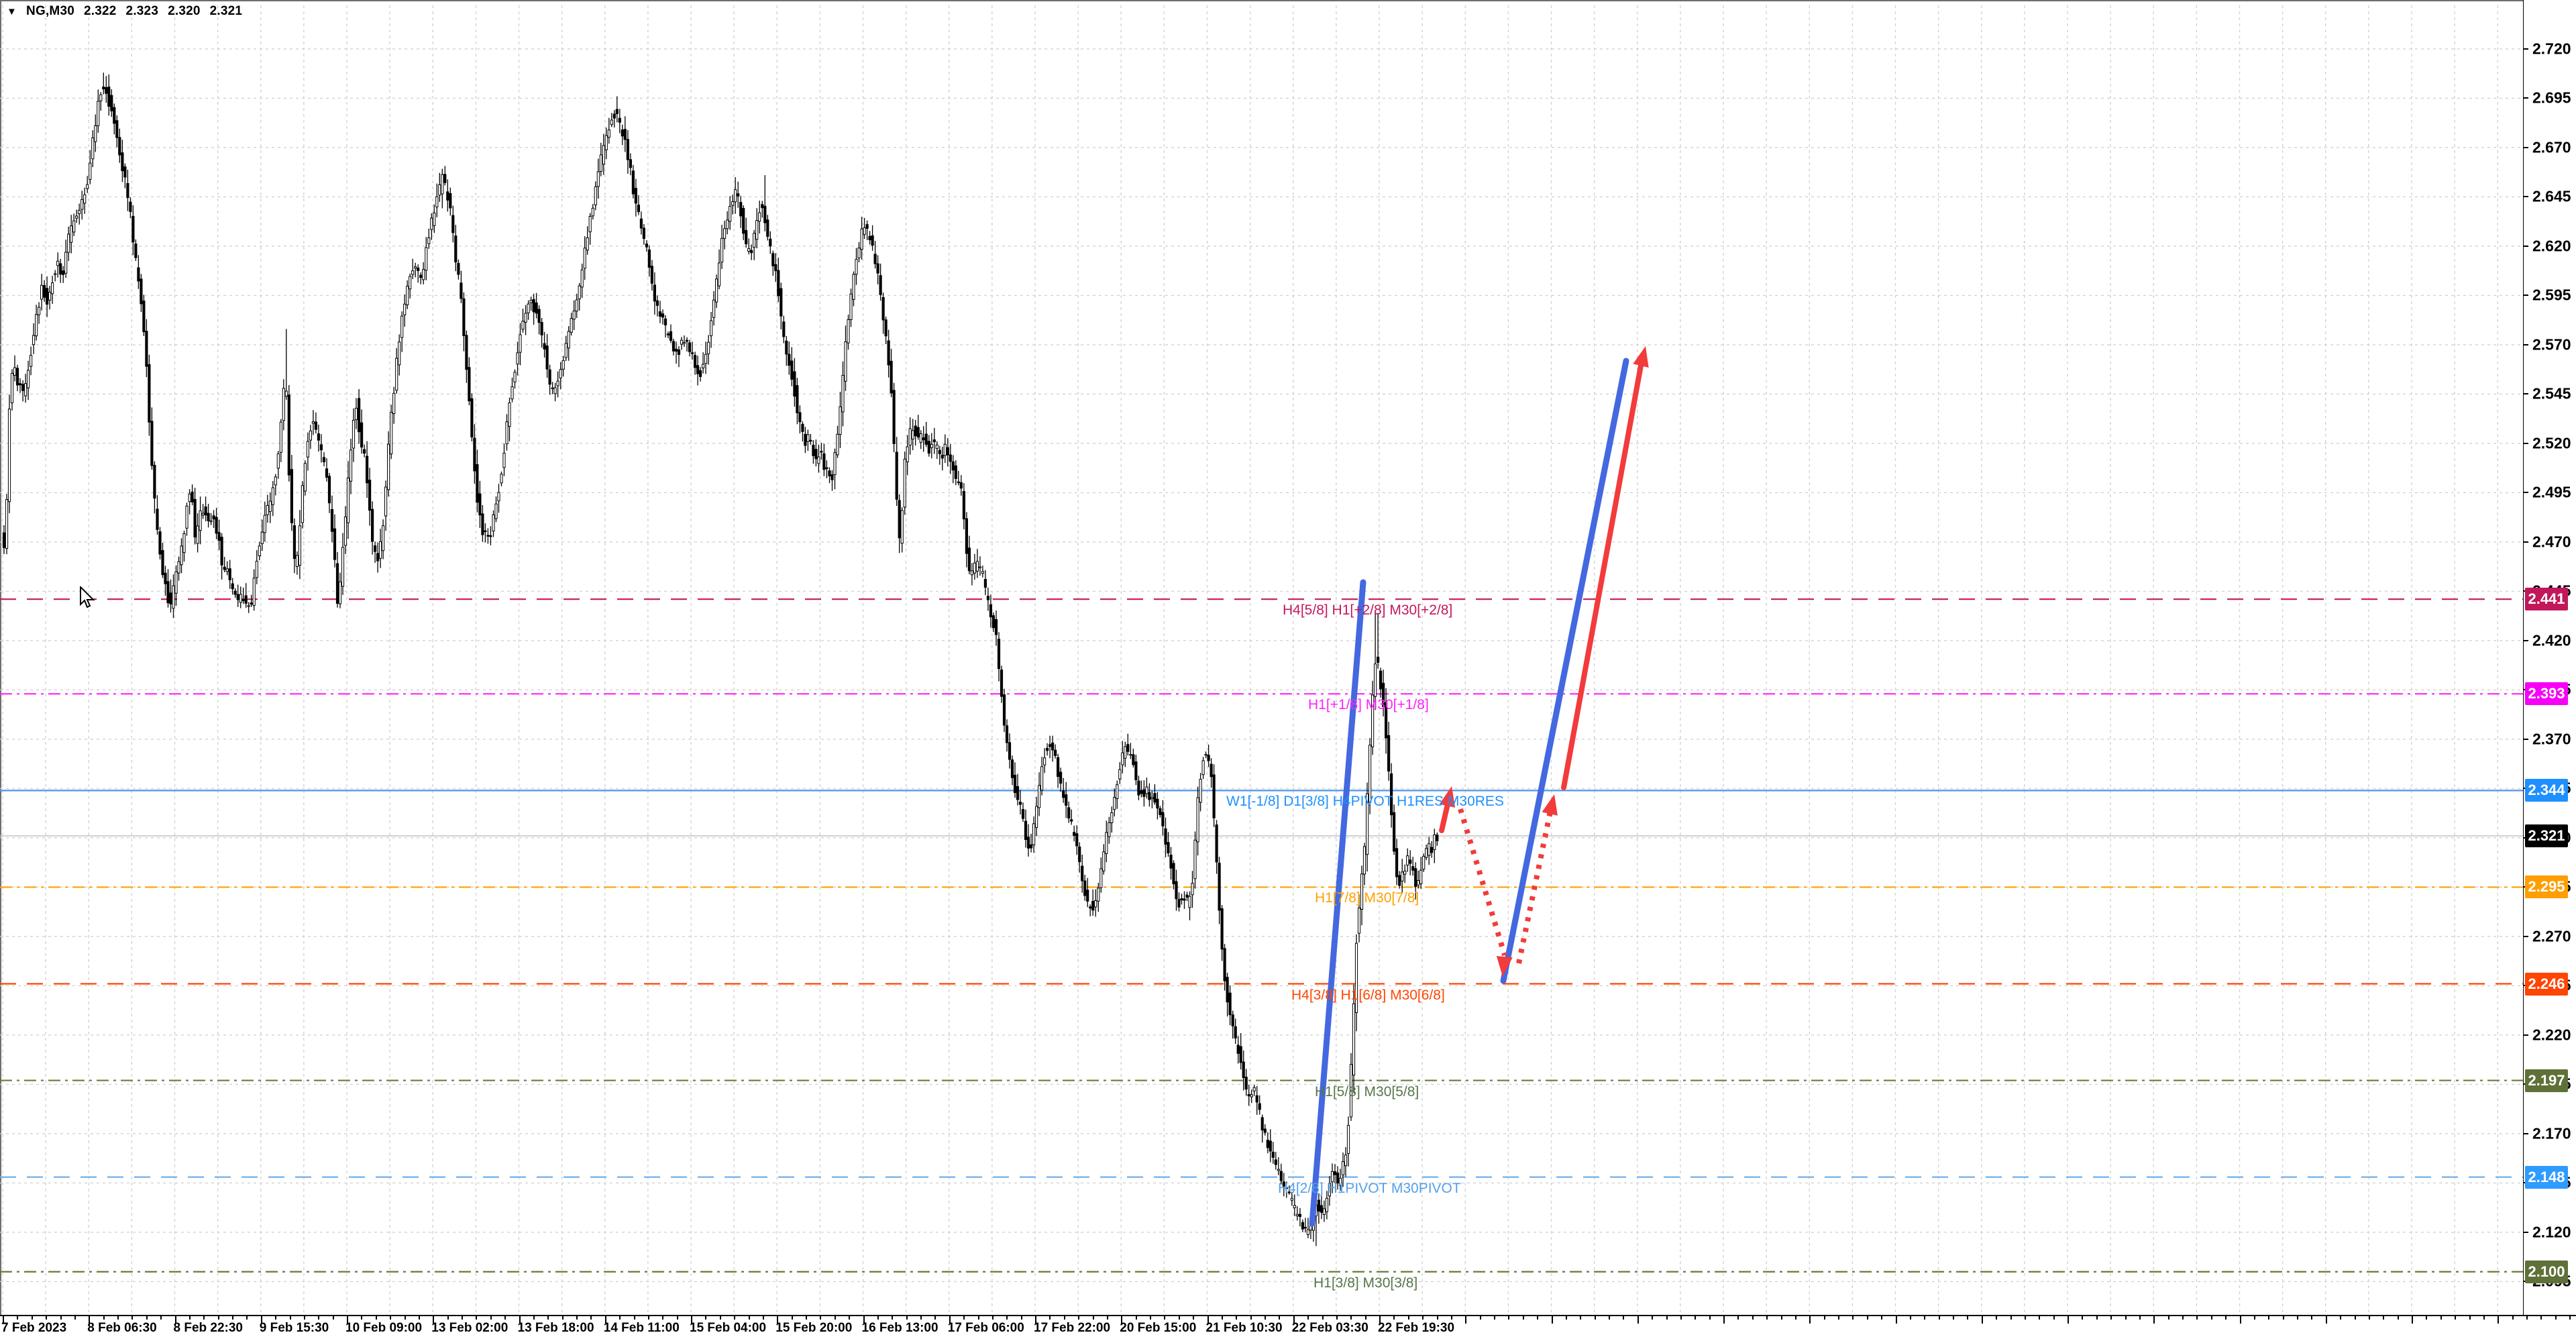 This screenshot has height=1339, width=2576. Describe the element at coordinates (1447, 797) in the screenshot. I see `red-rejection-arrow-head` at that location.